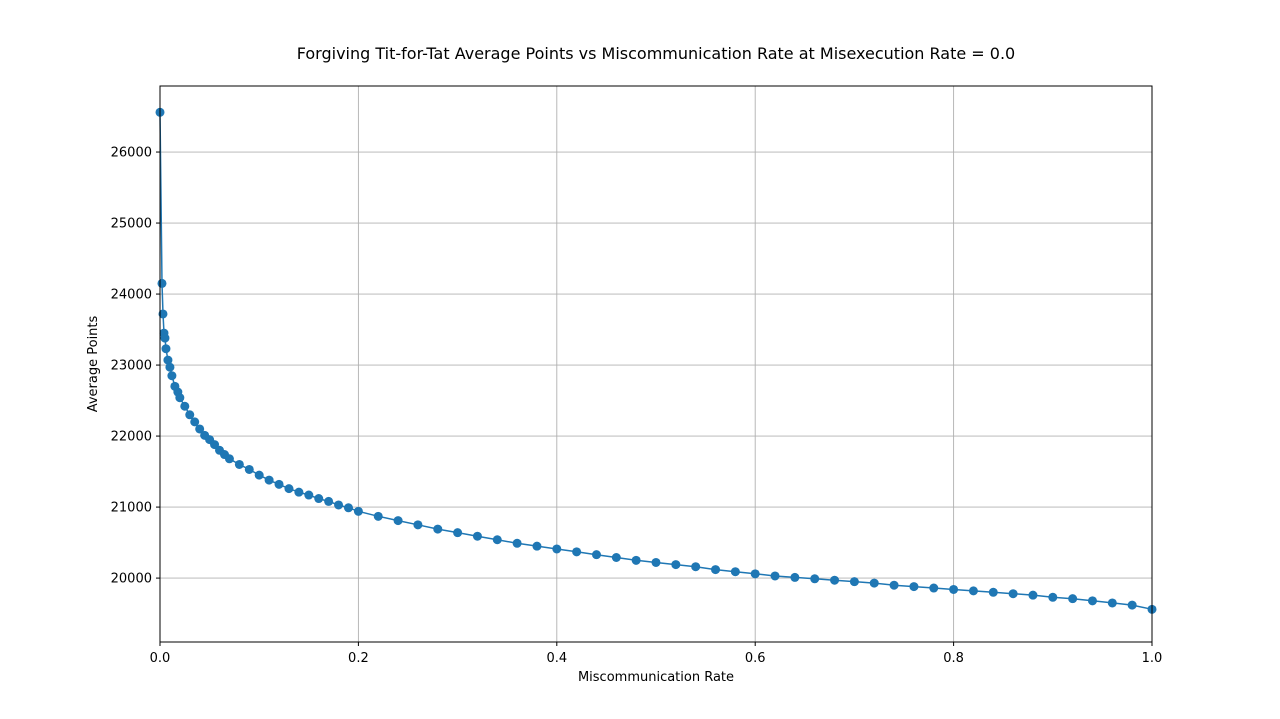 The height and width of the screenshot is (719, 1280). I want to click on x-tick-label: 0.6, so click(755, 658).